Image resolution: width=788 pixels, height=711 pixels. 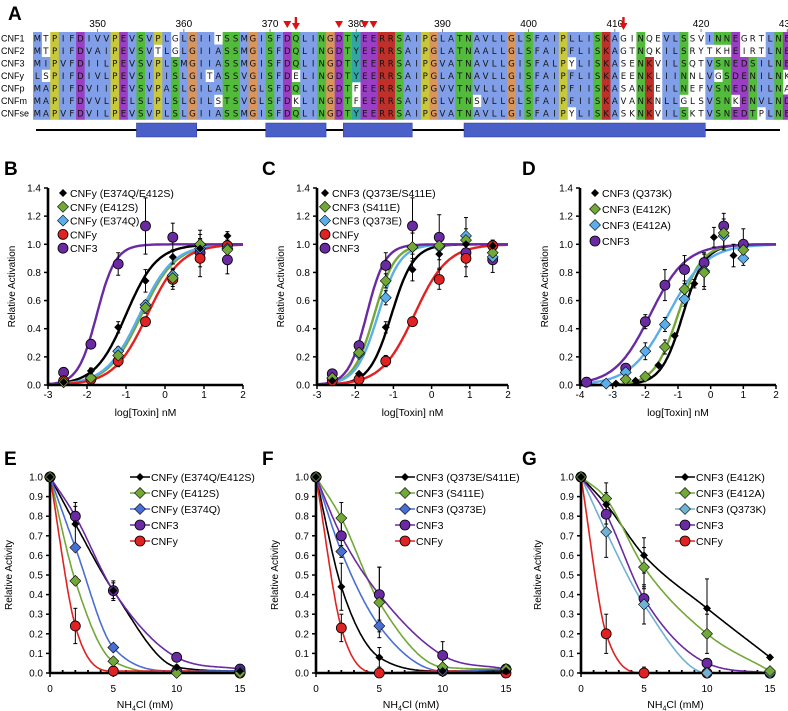 What do you see at coordinates (770, 689) in the screenshot?
I see `x-tick-label: 15` at bounding box center [770, 689].